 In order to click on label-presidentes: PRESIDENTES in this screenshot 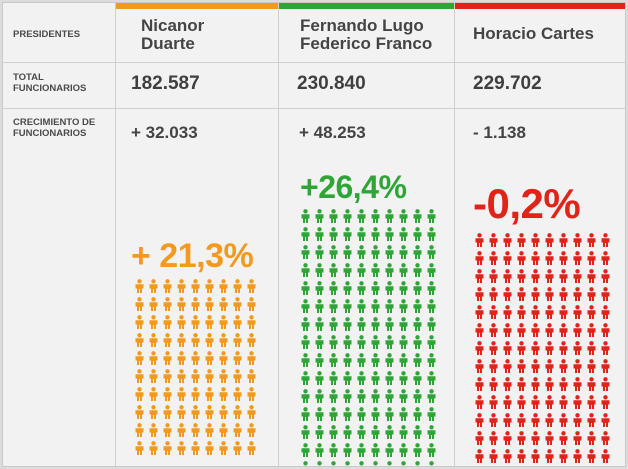, I will do `click(47, 34)`.